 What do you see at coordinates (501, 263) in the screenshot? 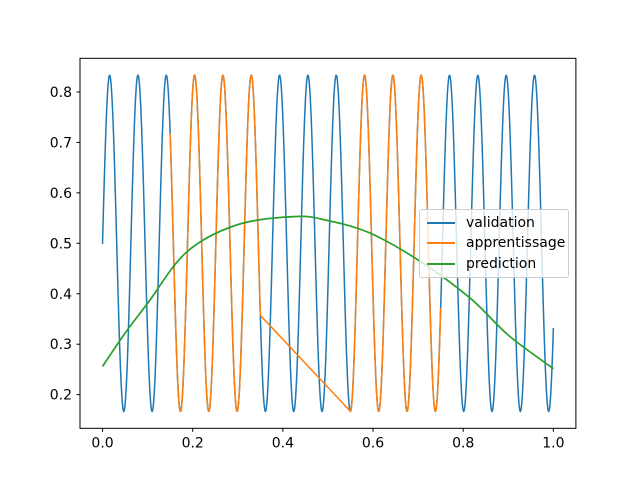
I see `legend-label-prediction: prediction` at bounding box center [501, 263].